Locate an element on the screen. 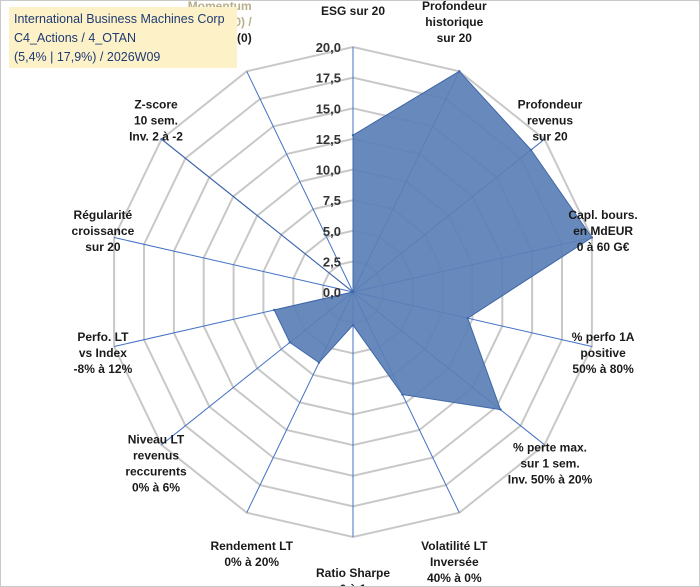 The width and height of the screenshot is (700, 587). axis-label: Note is located at coordinates (353, 1).